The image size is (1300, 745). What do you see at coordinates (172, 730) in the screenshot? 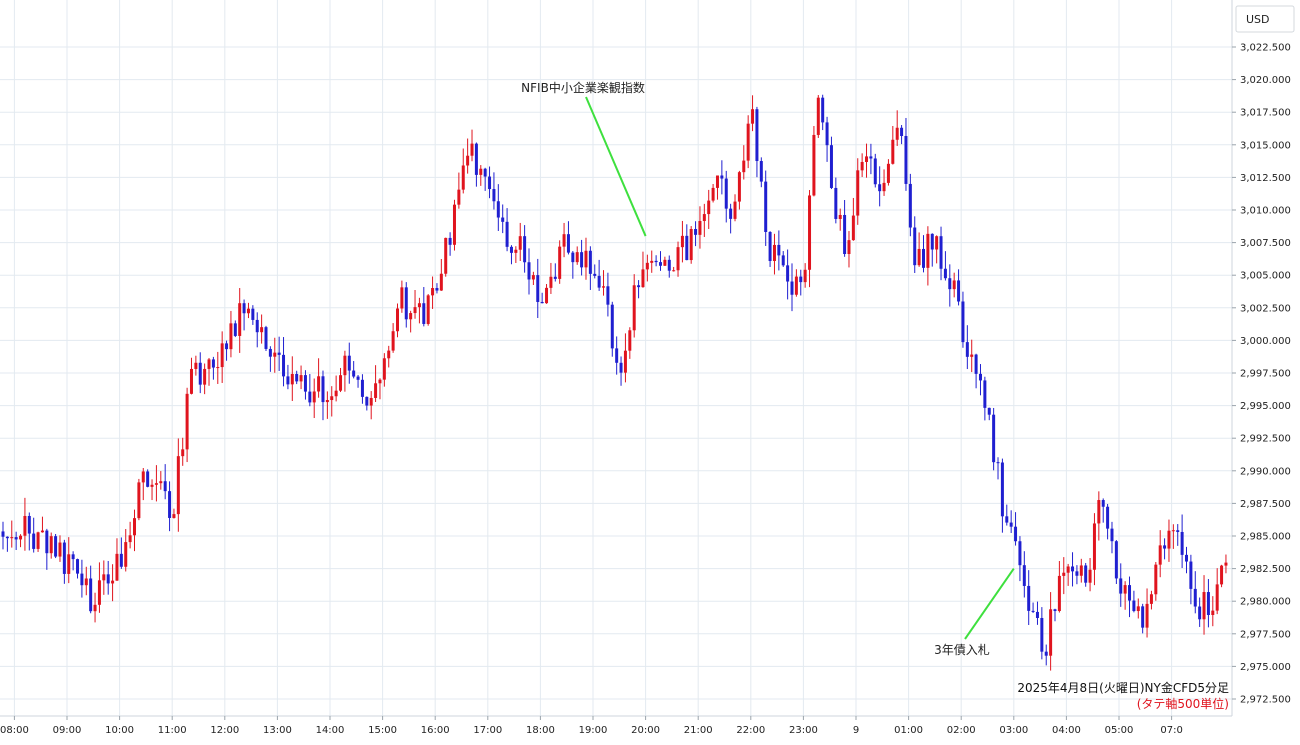
I see `x-tick-label: 11:00` at bounding box center [172, 730].